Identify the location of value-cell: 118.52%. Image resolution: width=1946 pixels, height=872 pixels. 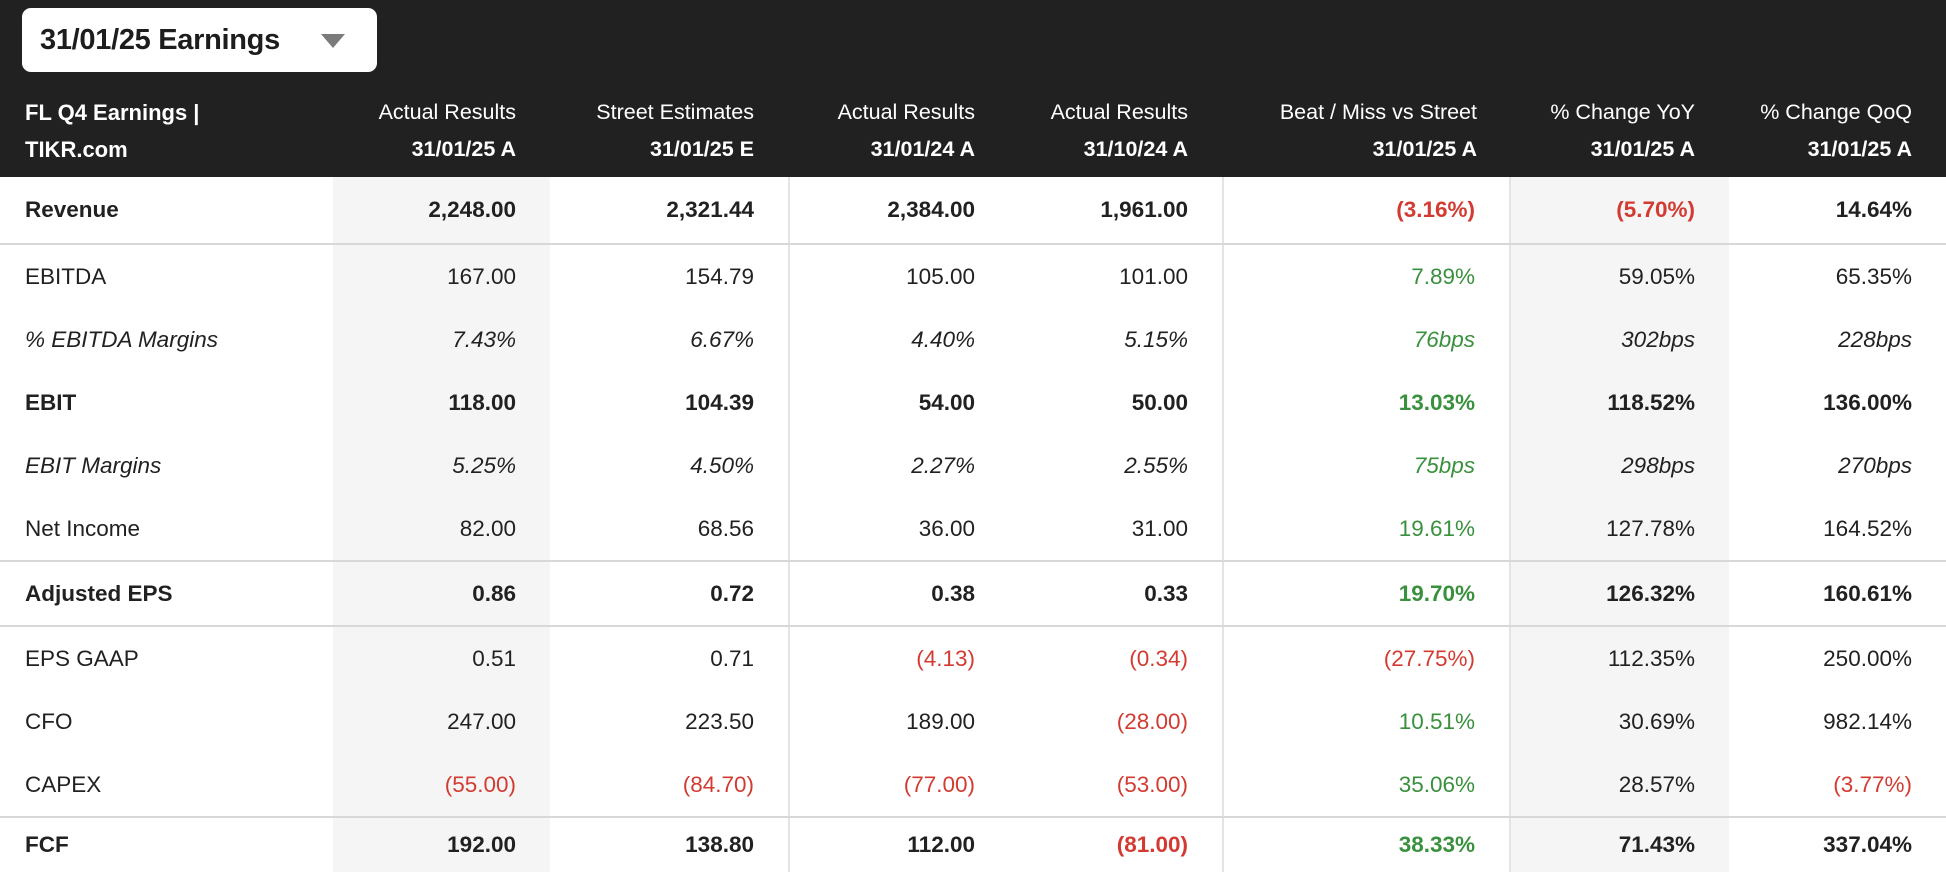
(1620, 402).